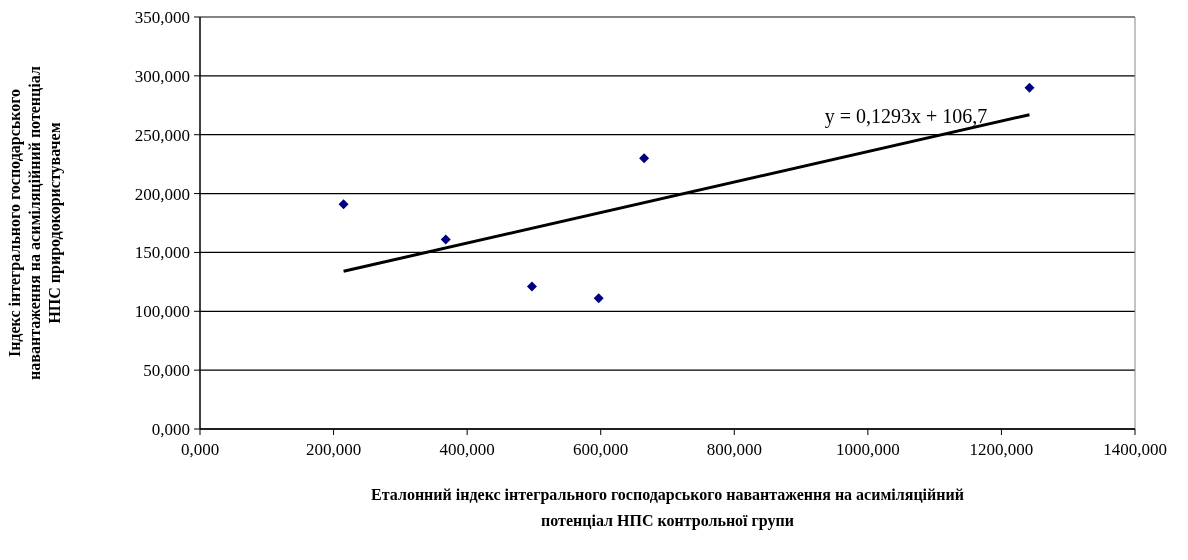 Image resolution: width=1188 pixels, height=560 pixels. I want to click on y-tick-label: 200,000, so click(162, 194).